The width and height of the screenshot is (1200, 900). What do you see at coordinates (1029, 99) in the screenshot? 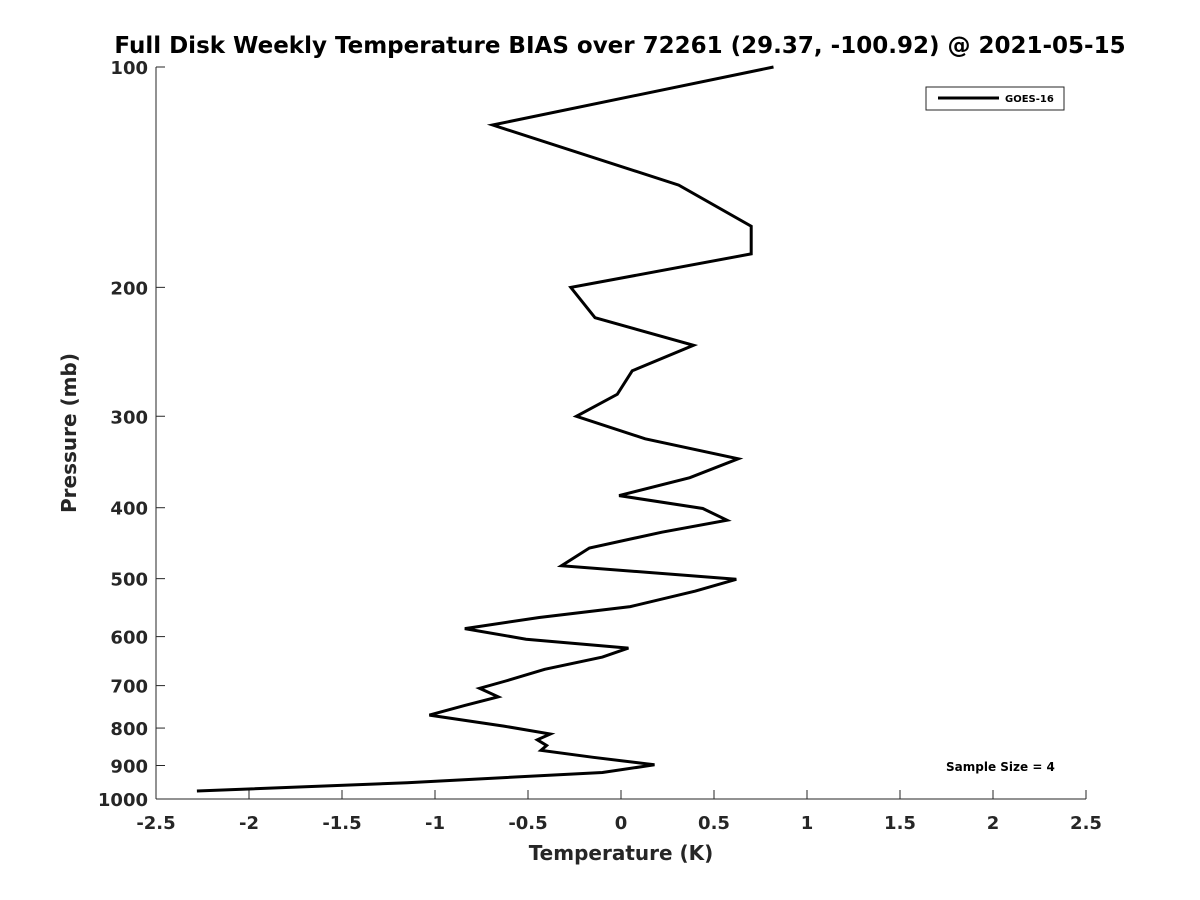
I see `legend-label-goes-16: GOES-16` at bounding box center [1029, 99].